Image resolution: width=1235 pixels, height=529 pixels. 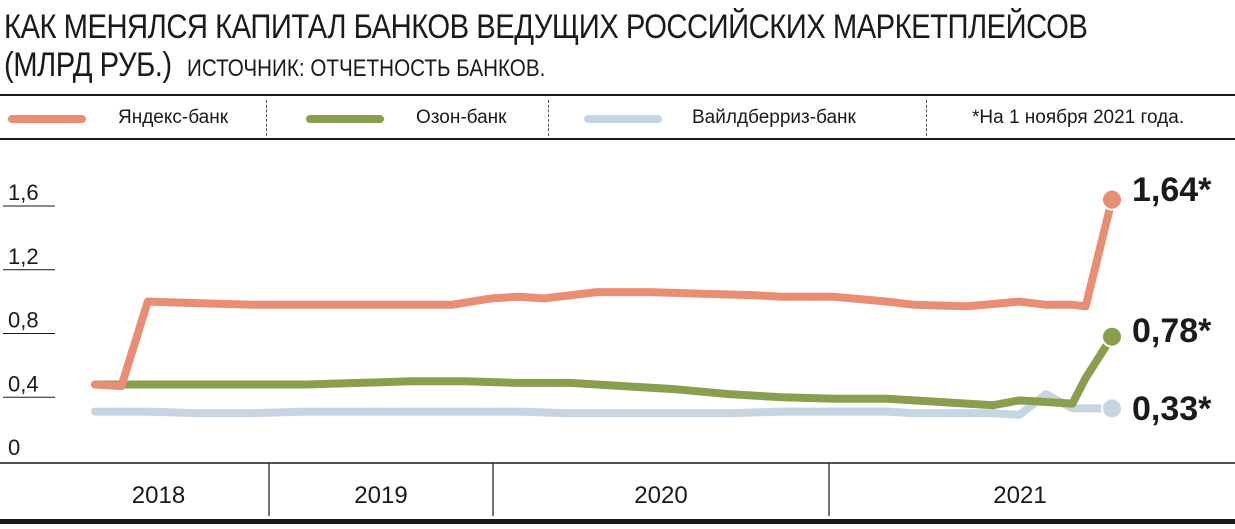 I want to click on title-unit: (МЛРД РУБ.), so click(x=88, y=65).